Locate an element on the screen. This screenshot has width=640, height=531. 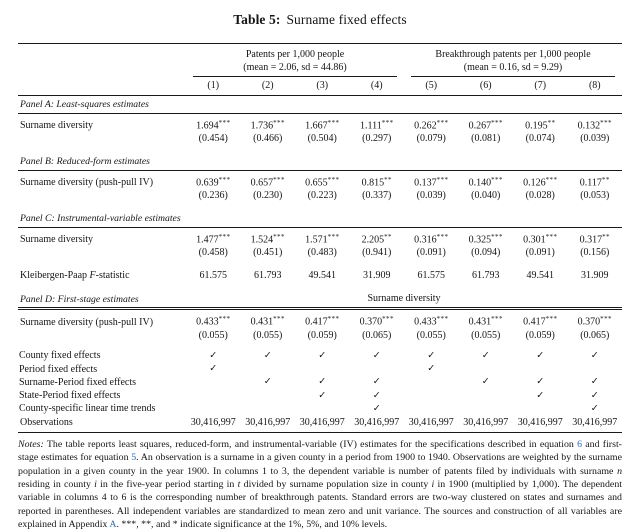
row-label-segment: -statistic is located at coordinates (112, 276).